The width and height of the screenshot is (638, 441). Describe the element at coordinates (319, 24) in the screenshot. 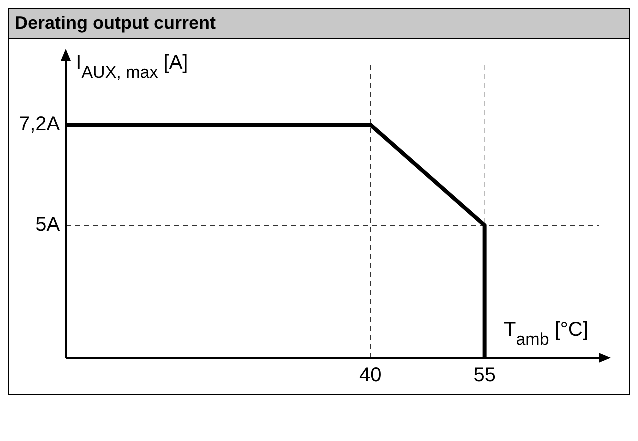

I see `chart-title: Derating output current` at that location.